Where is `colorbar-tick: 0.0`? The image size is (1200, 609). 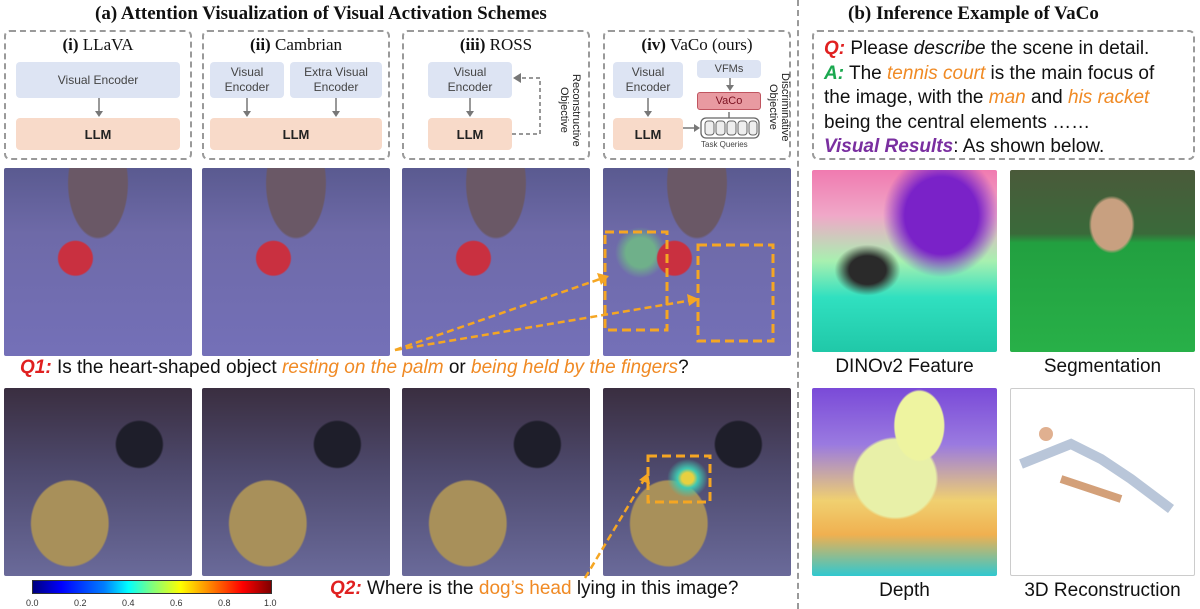 colorbar-tick: 0.0 is located at coordinates (32, 603).